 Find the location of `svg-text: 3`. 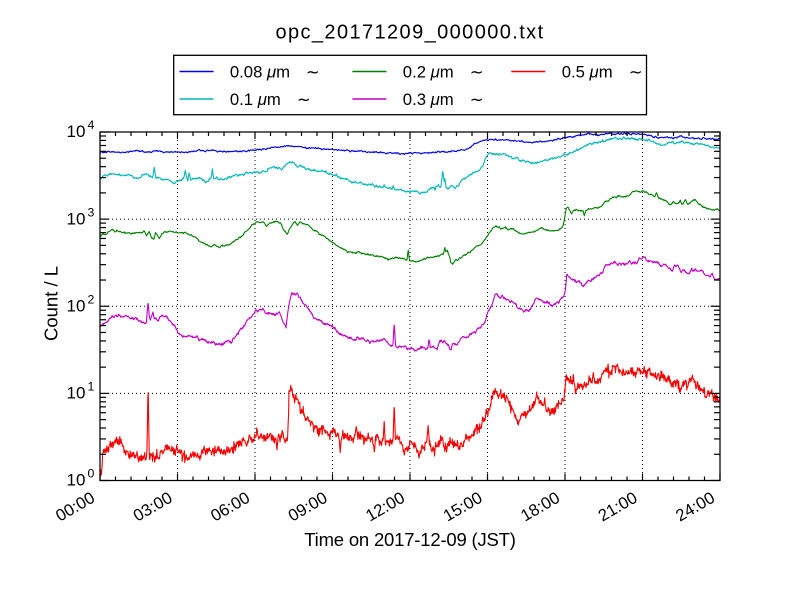

svg-text: 3 is located at coordinates (91, 212).